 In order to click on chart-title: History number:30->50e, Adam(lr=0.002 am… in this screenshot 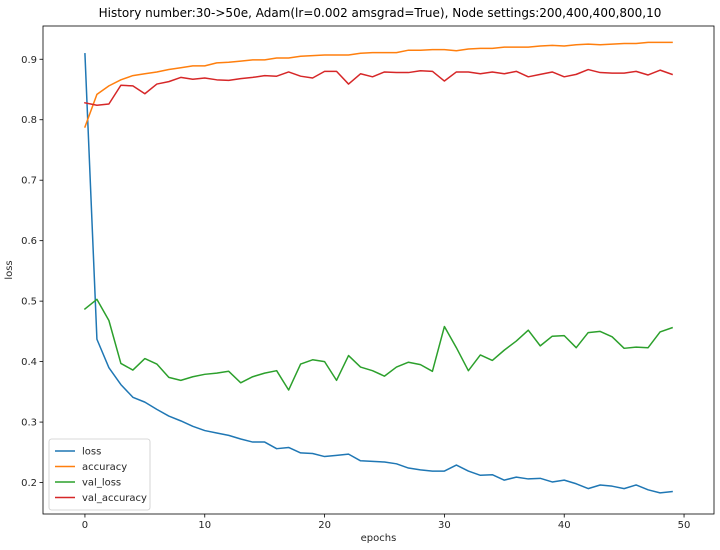, I will do `click(380, 13)`.